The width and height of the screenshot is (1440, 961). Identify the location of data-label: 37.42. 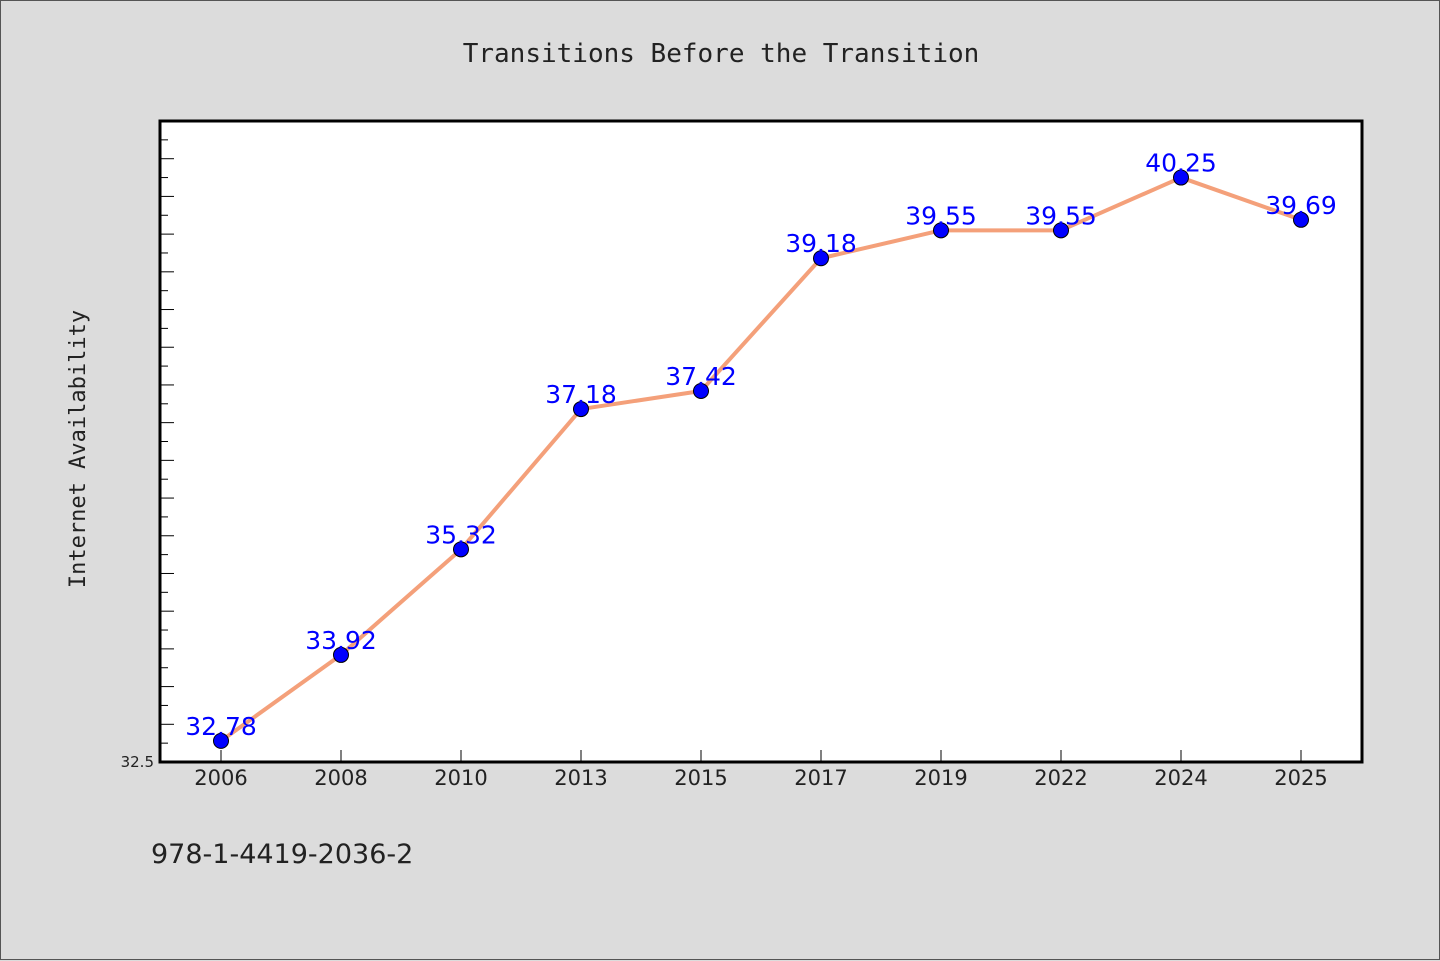
(701, 376).